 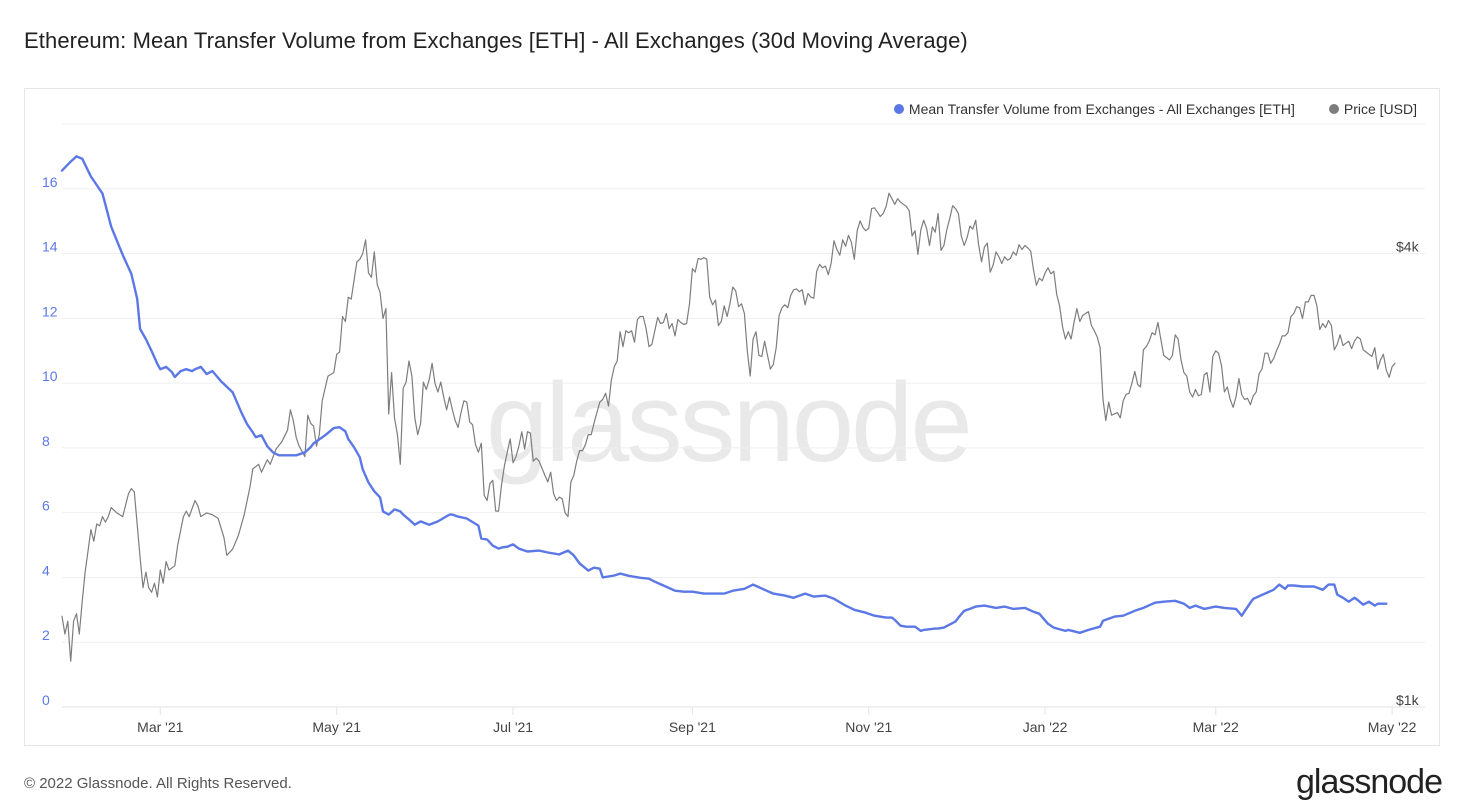 I want to click on x-tick-label: Sep '21, so click(x=692, y=727).